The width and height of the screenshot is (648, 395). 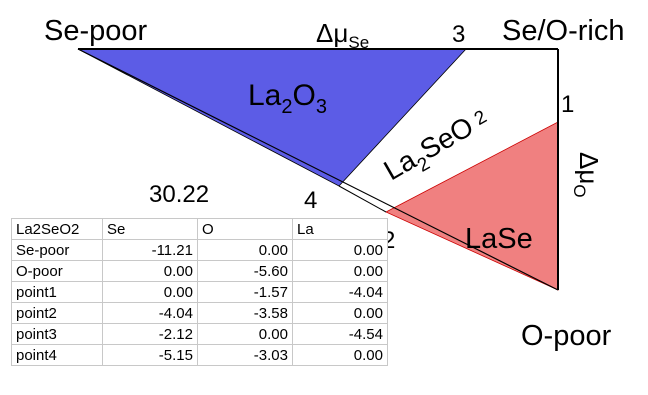 I want to click on table-row: point4 -5.15 -3.03 0.00, so click(x=199, y=355).